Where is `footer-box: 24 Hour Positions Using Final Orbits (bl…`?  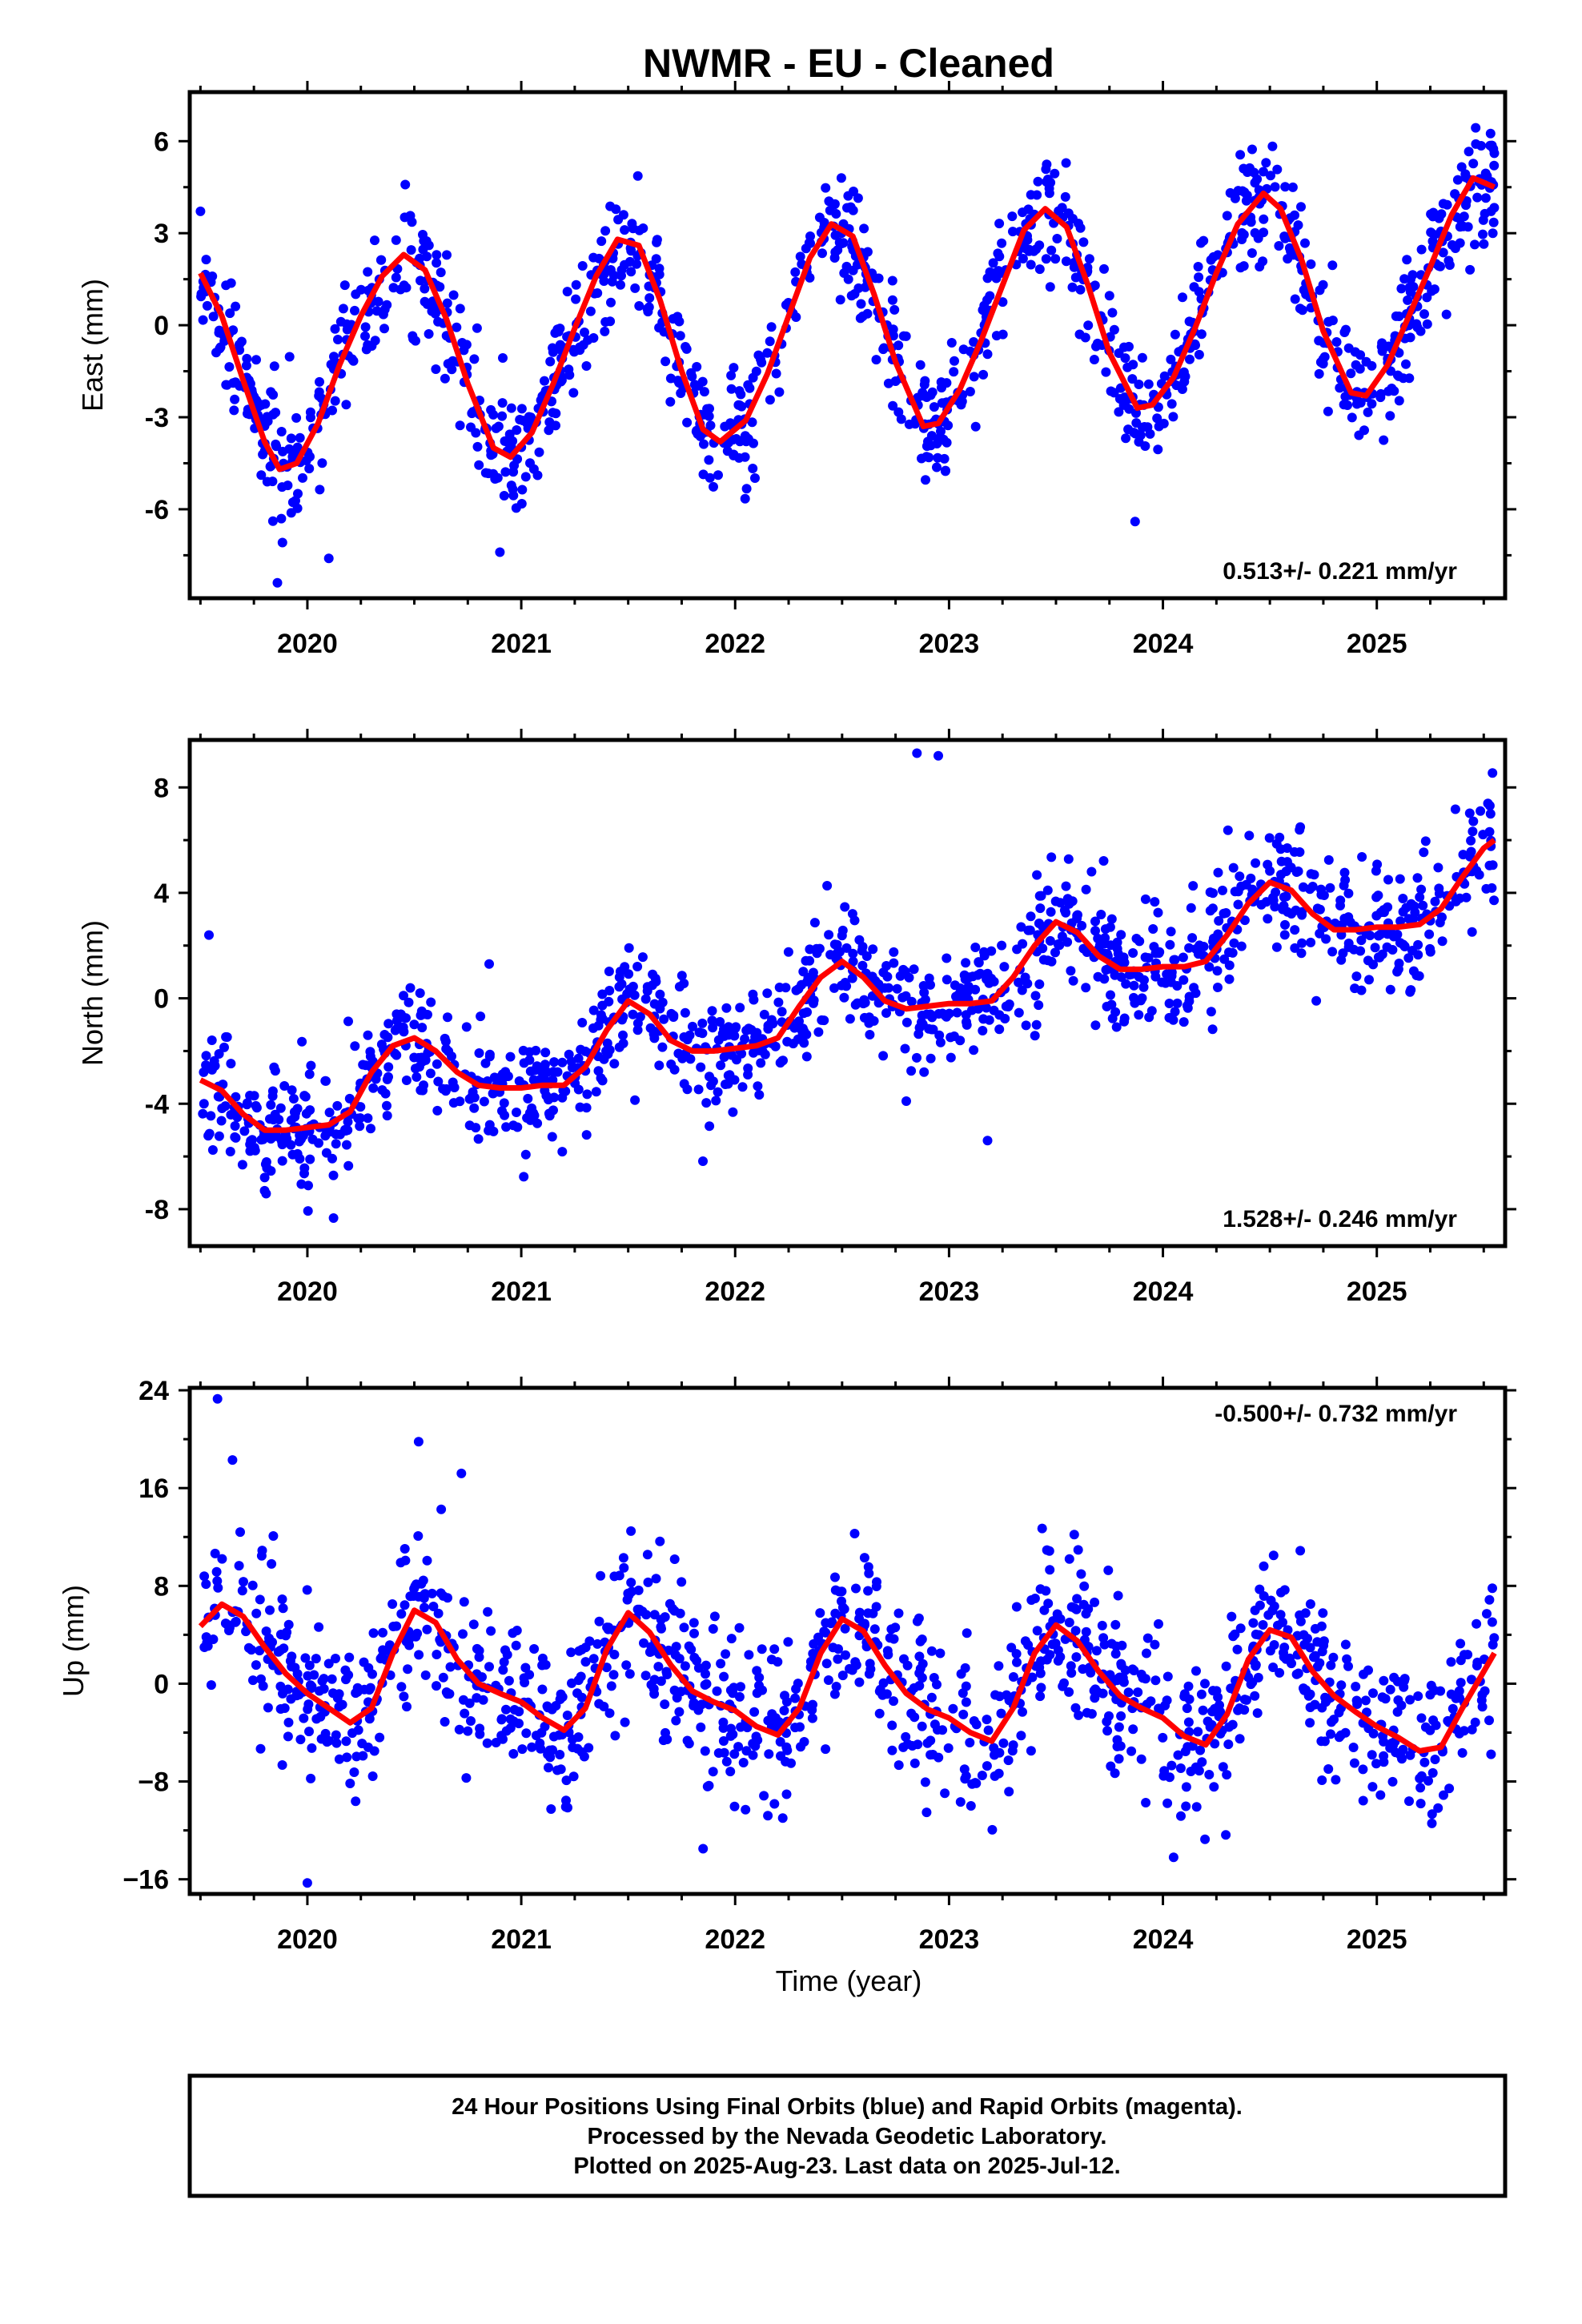
footer-box: 24 Hour Positions Using Final Orbits (bl… is located at coordinates (847, 2135).